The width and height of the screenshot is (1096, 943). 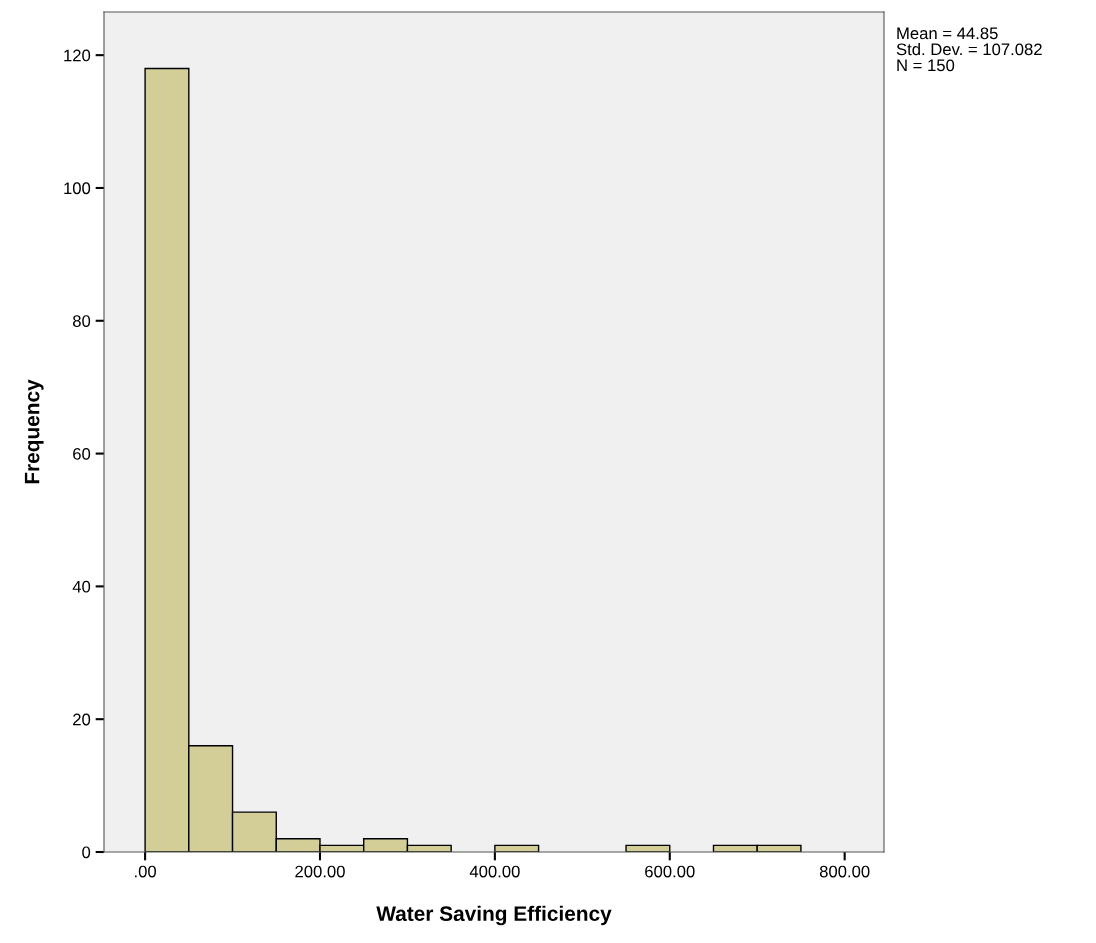 What do you see at coordinates (926, 65) in the screenshot?
I see `text: N = 150` at bounding box center [926, 65].